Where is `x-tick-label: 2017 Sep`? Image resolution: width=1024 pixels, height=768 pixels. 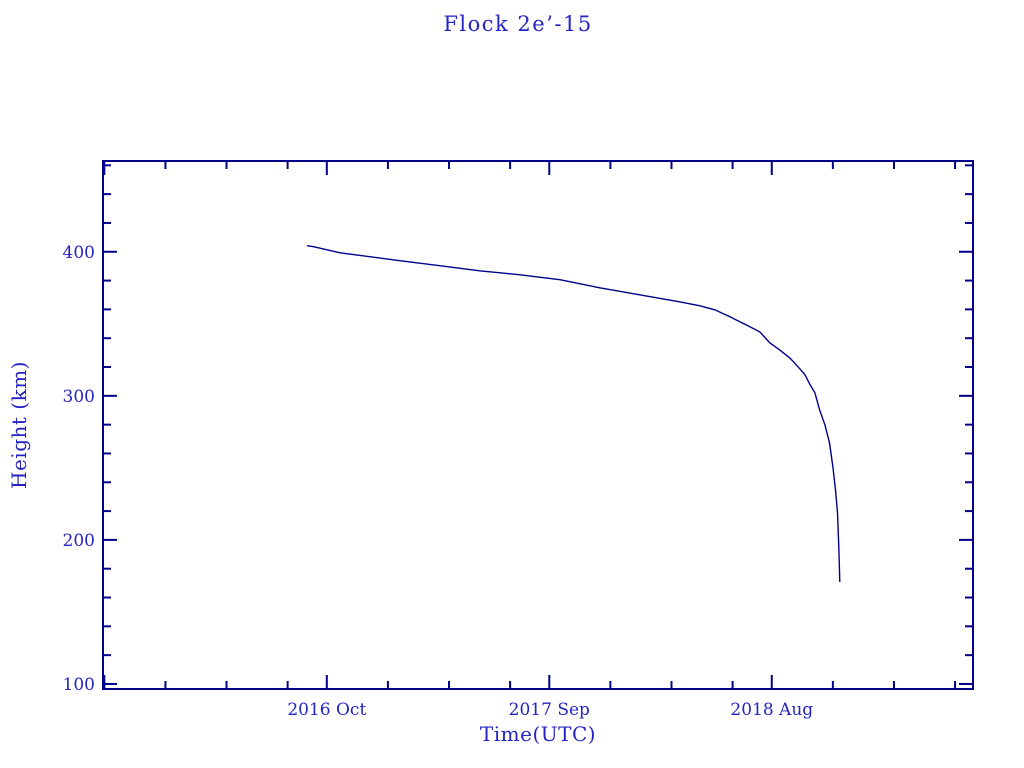
x-tick-label: 2017 Sep is located at coordinates (549, 710).